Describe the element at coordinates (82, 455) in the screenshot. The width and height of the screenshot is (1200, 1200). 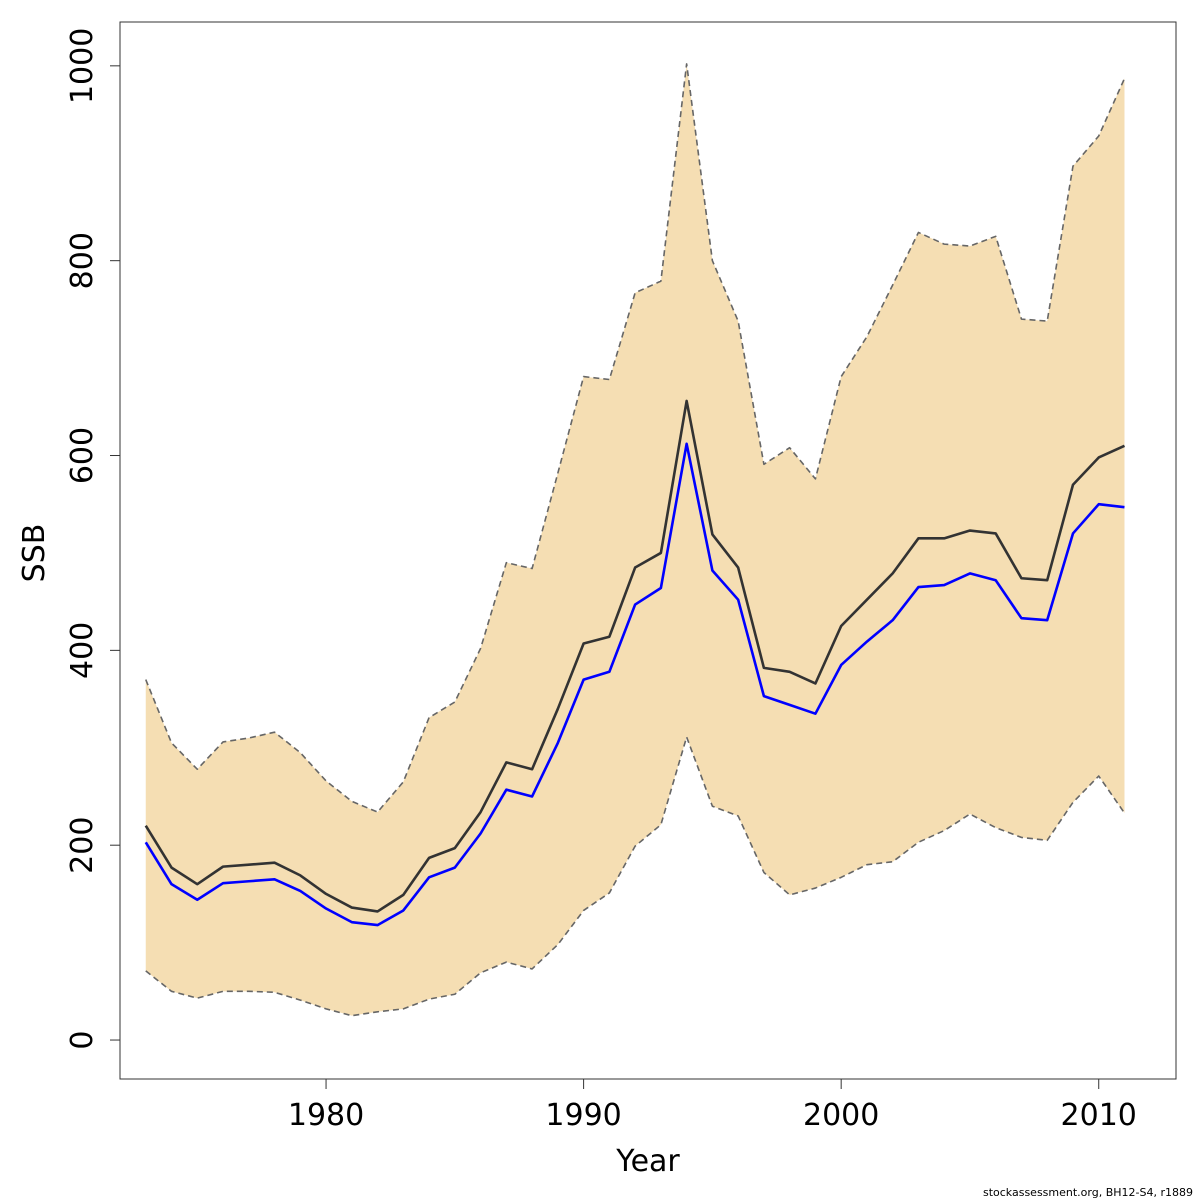
I see `y-tick-label: 600` at that location.